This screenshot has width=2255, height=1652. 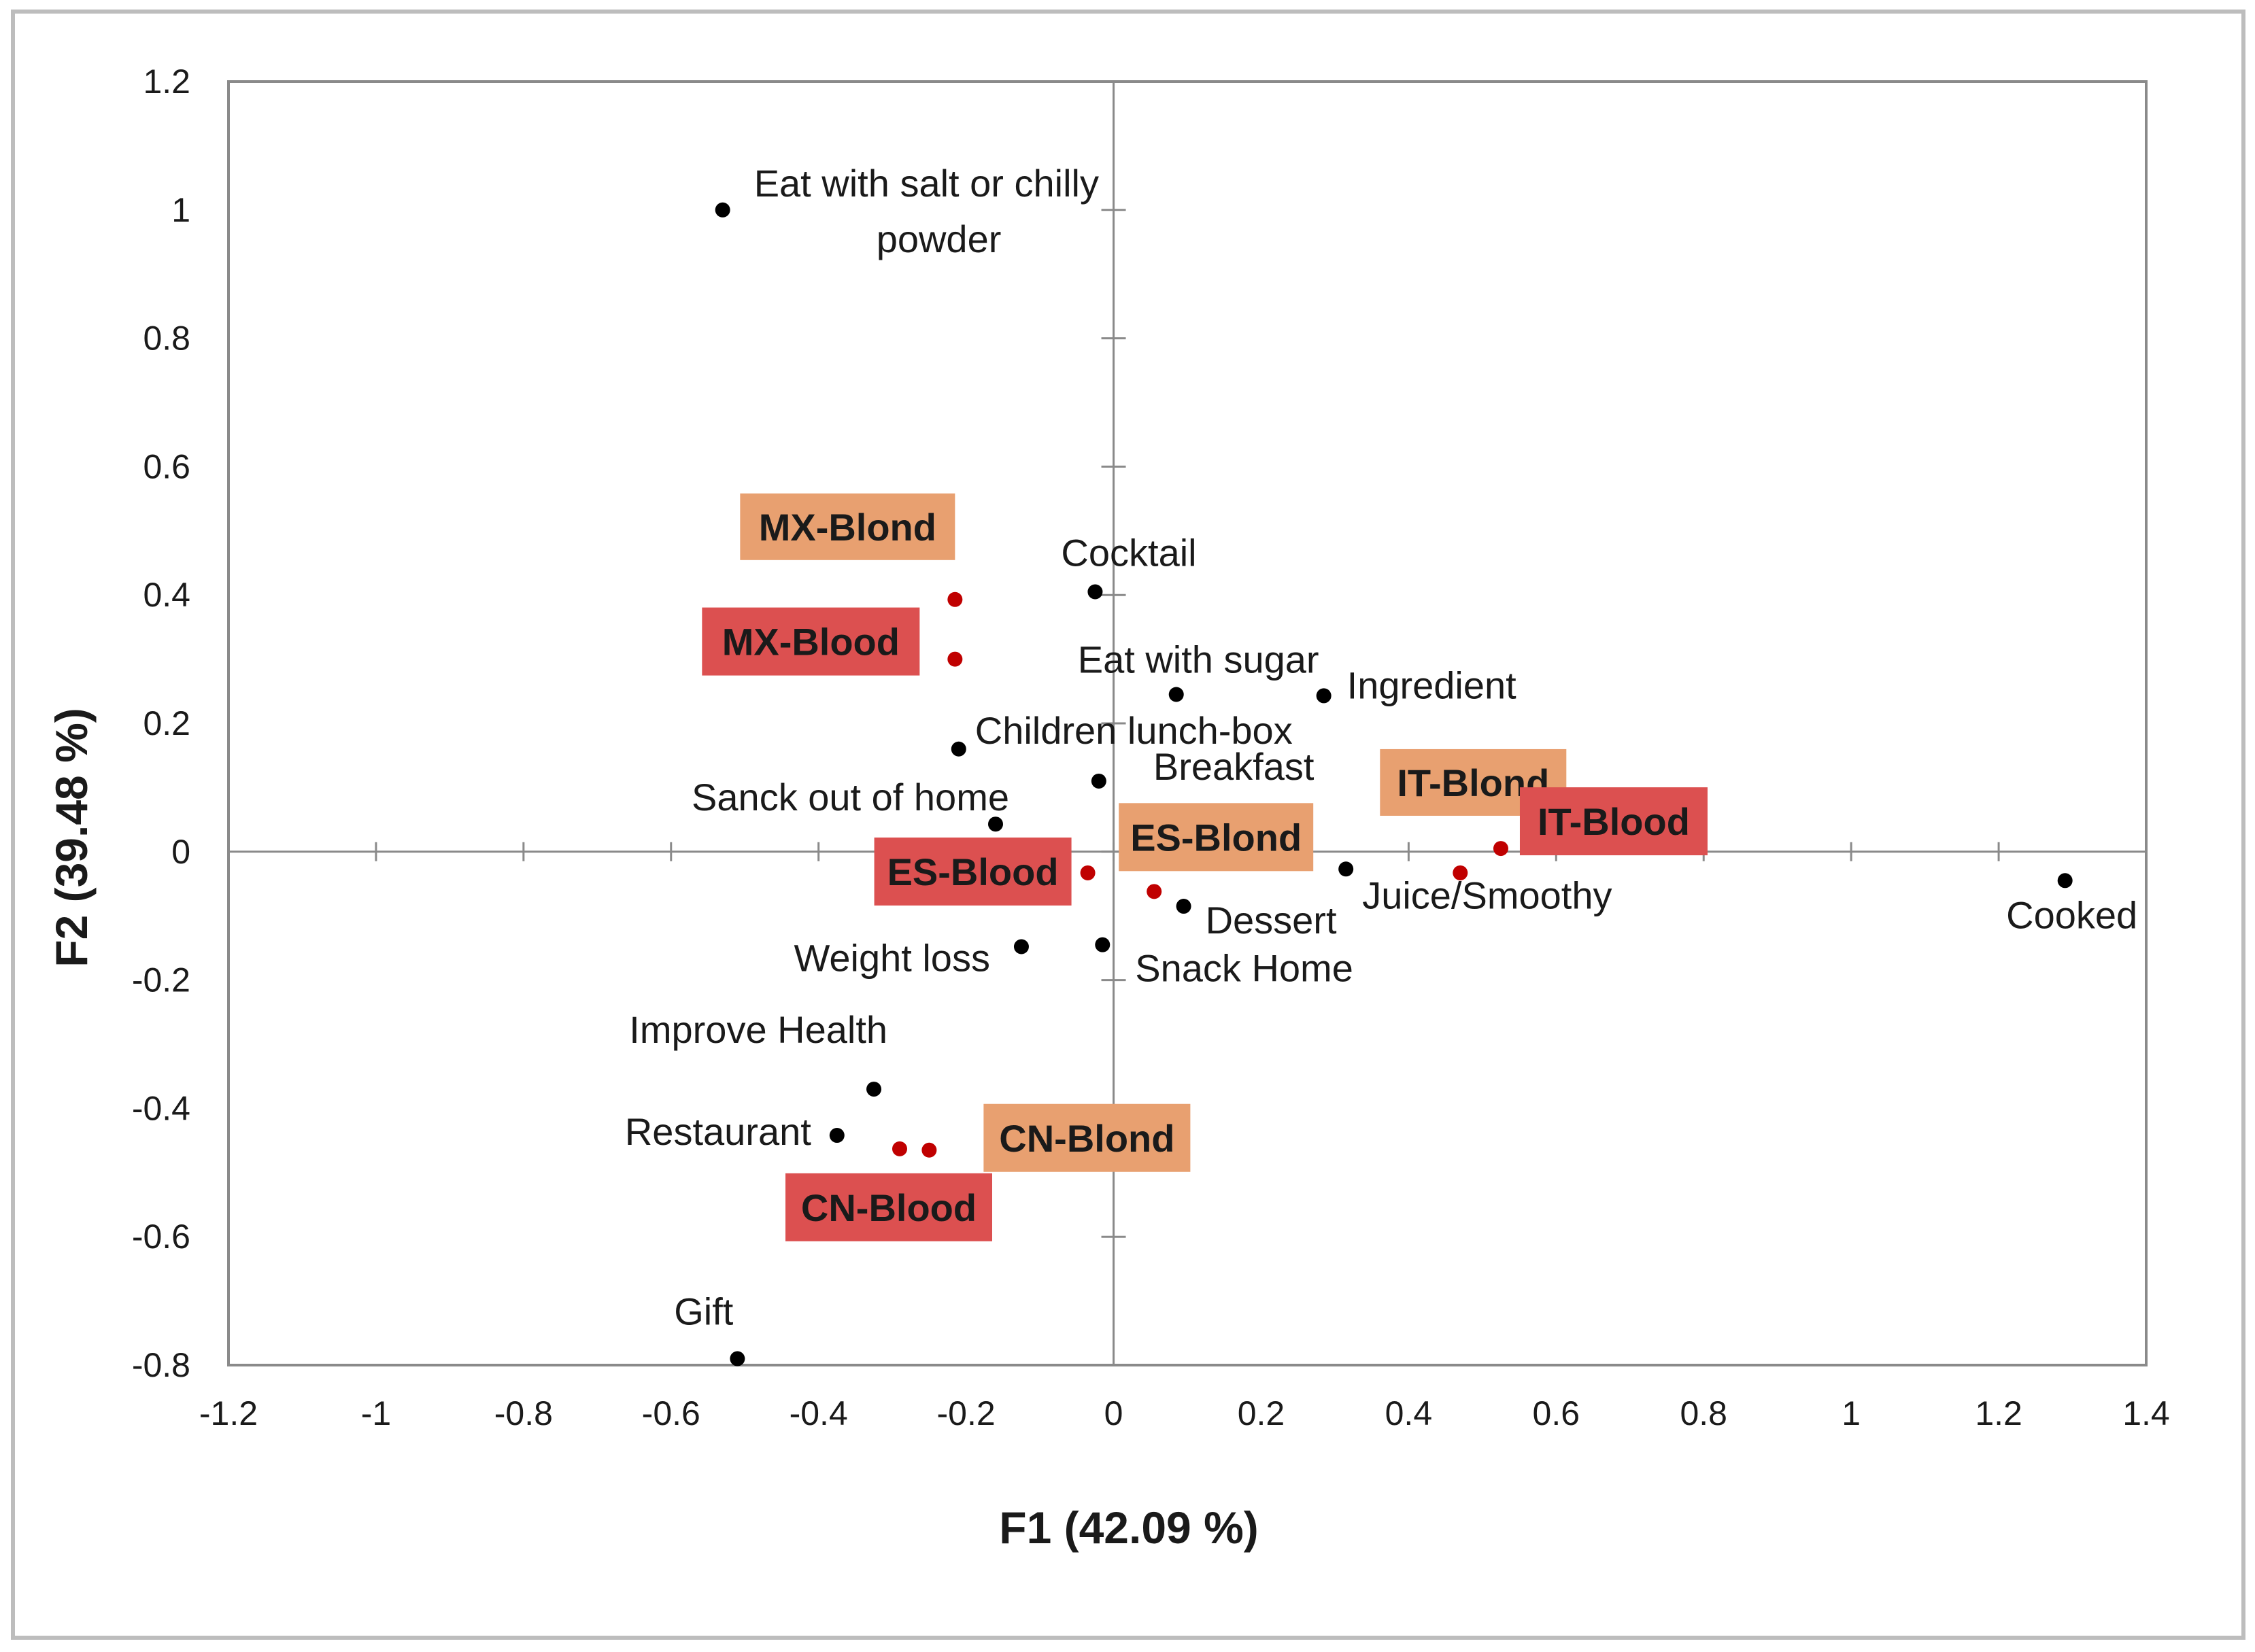 I want to click on group-label: ES-Blood, so click(x=973, y=871).